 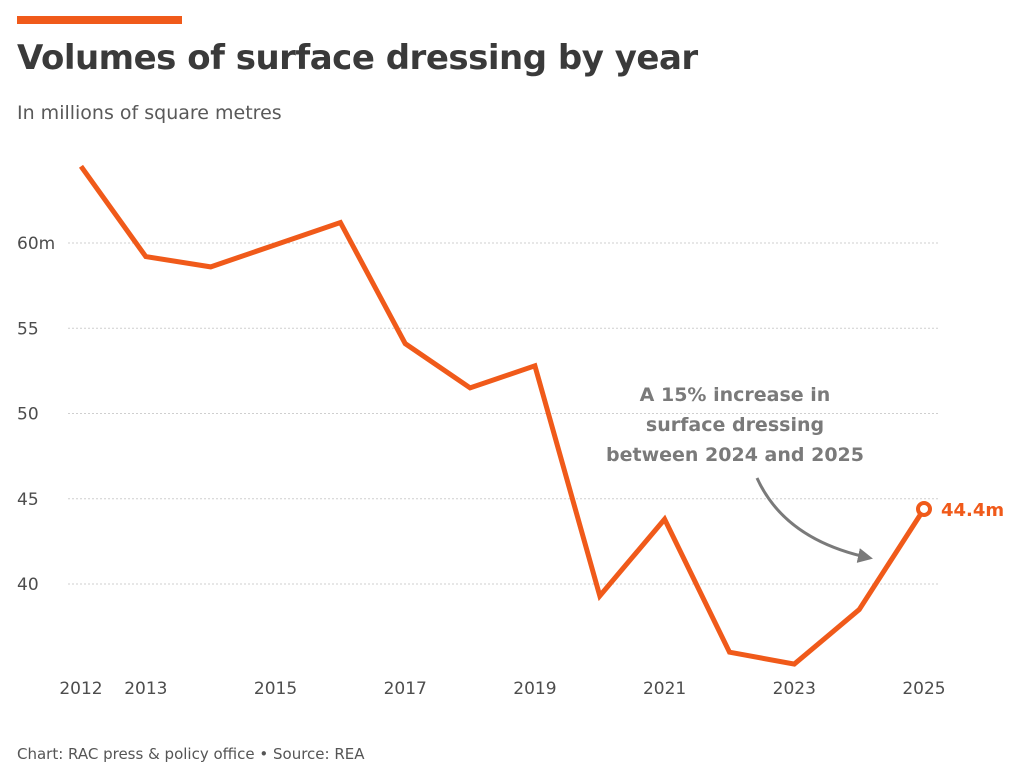 I want to click on accent-bar, so click(x=99, y=20).